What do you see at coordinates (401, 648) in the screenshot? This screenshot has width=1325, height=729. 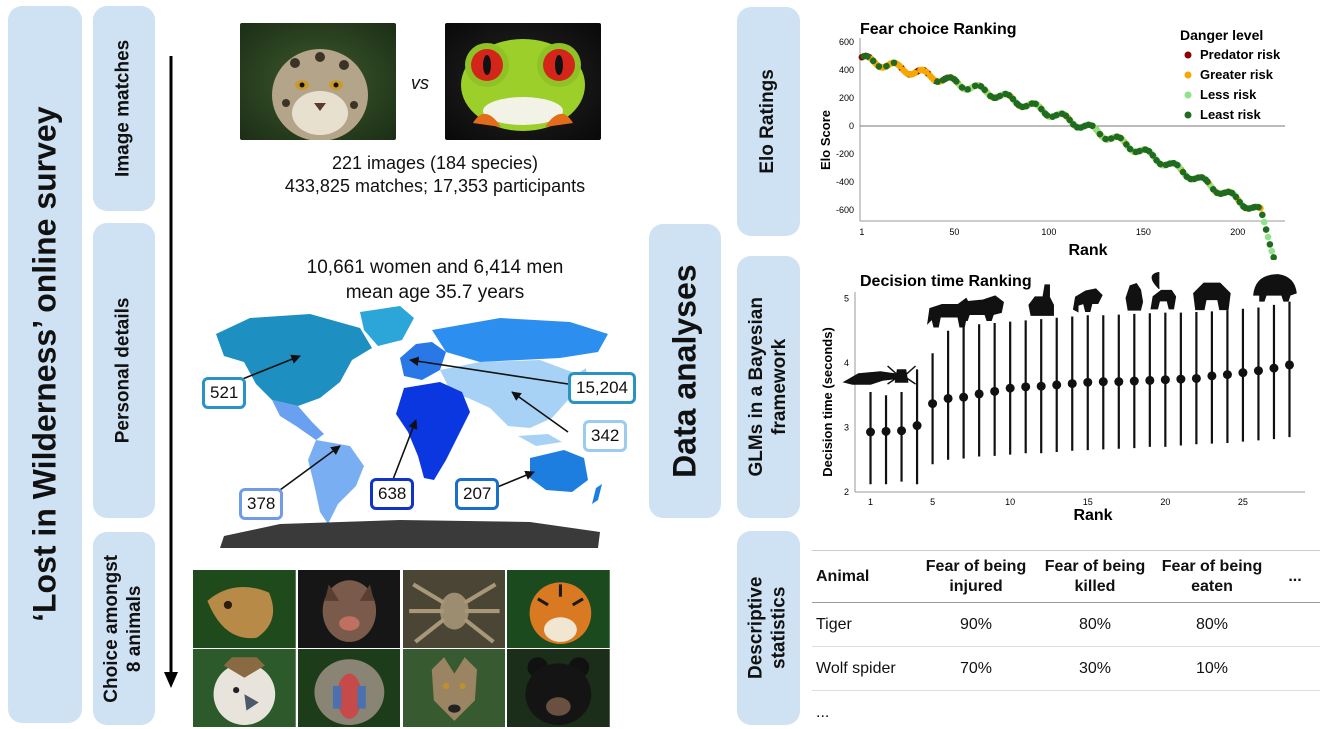 I see `animal-choice-grid` at bounding box center [401, 648].